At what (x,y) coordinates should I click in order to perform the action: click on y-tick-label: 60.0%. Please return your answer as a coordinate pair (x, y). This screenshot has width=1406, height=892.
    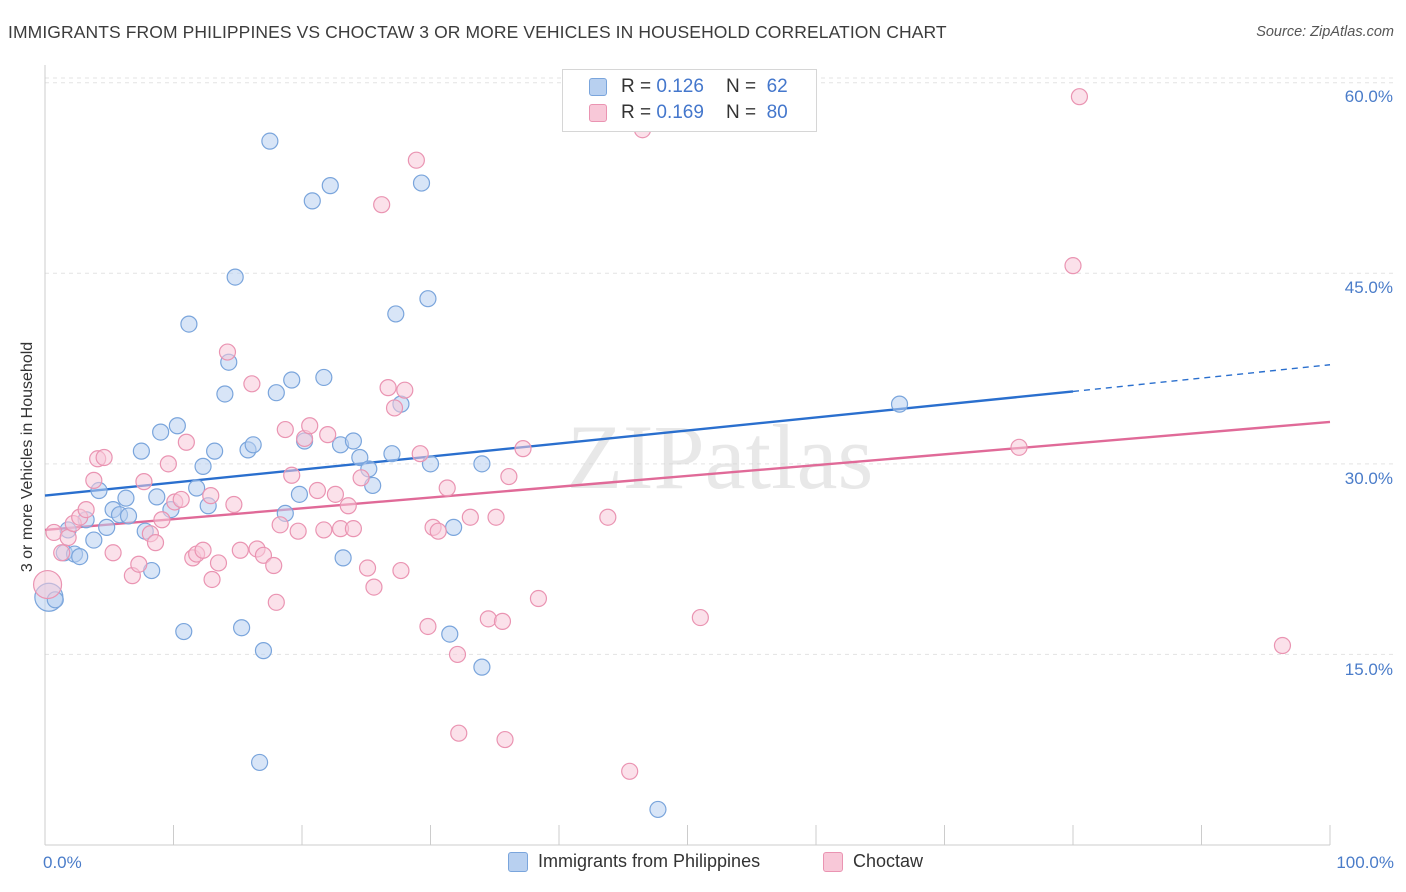
    Looking at the image, I should click on (1368, 96).